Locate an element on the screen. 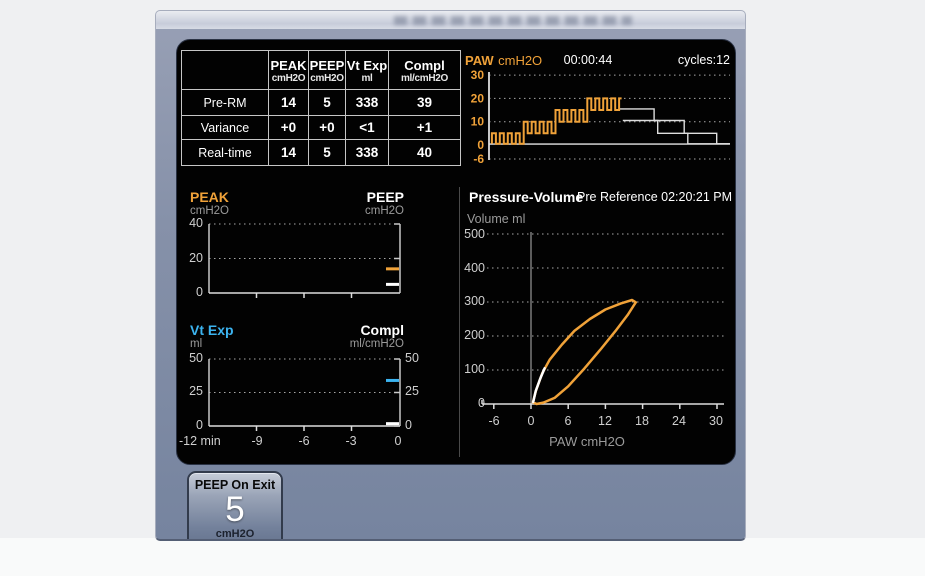 Image resolution: width=925 pixels, height=576 pixels. x-tick: -9 is located at coordinates (257, 441).